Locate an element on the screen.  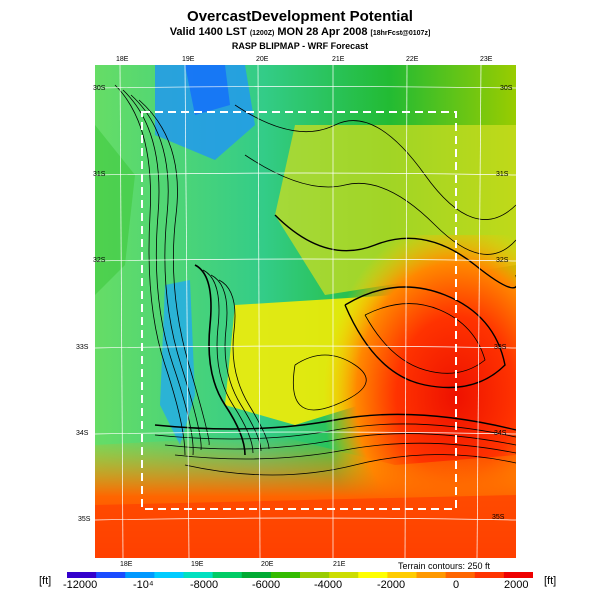
bottom-lon-label: 21E is located at coordinates (339, 564).